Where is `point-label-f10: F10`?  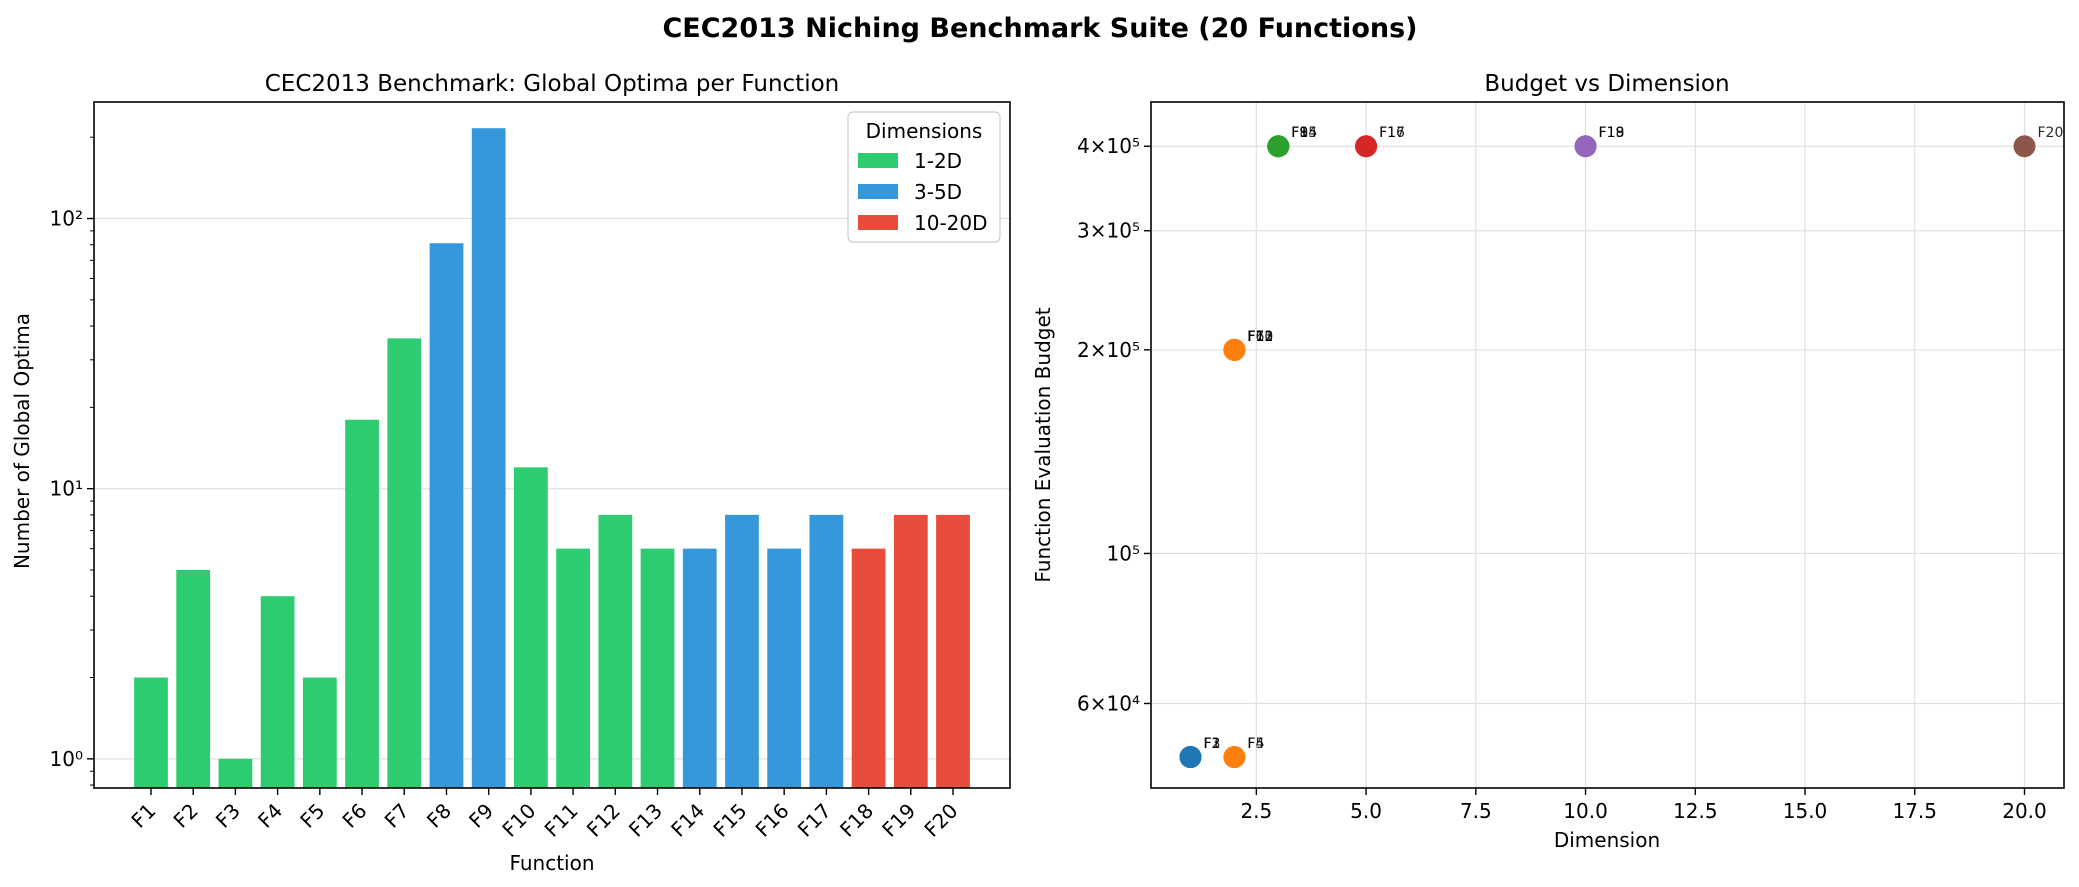 point-label-f10: F10 is located at coordinates (1260, 337).